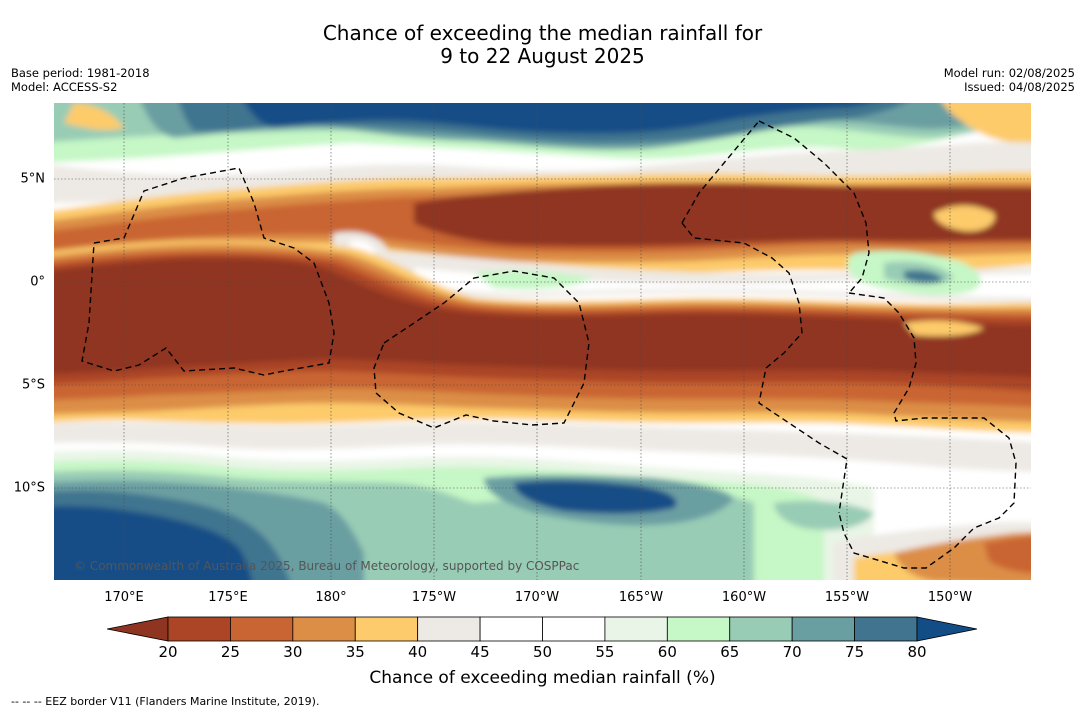 This screenshot has height=713, width=1085. What do you see at coordinates (418, 652) in the screenshot?
I see `colorbar-tick-label: 40` at bounding box center [418, 652].